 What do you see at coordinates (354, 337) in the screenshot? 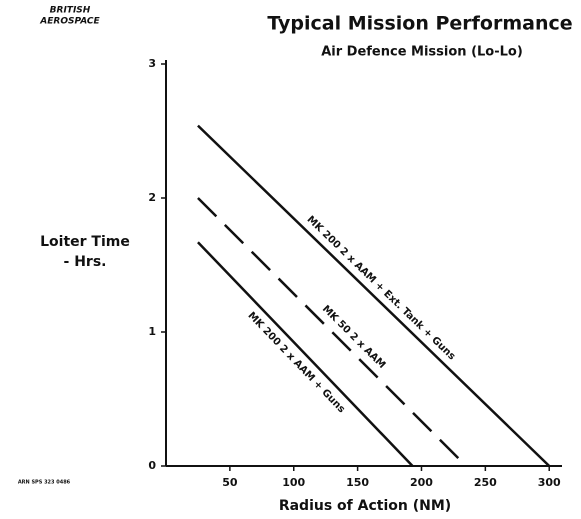
I see `series-label: MK 50 2 x AAM` at bounding box center [354, 337].